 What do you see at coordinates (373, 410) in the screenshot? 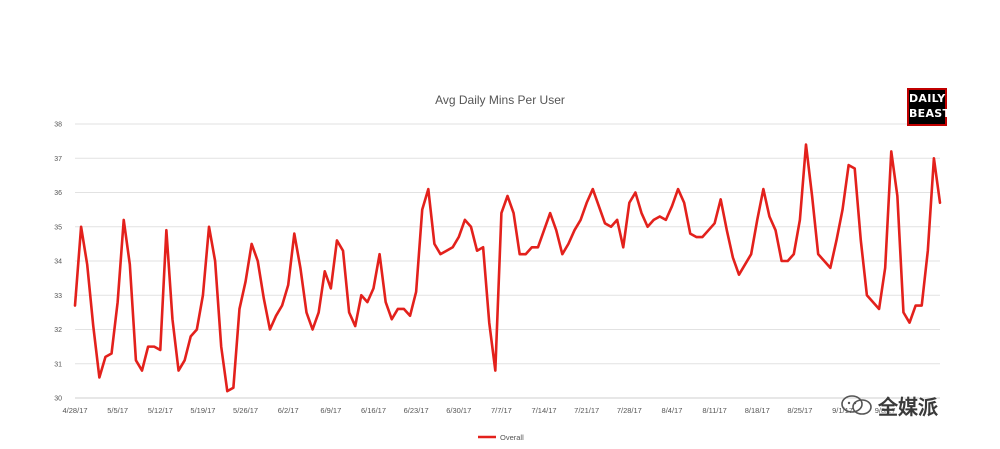
I see `x-tick-label: 6/16/17` at bounding box center [373, 410].